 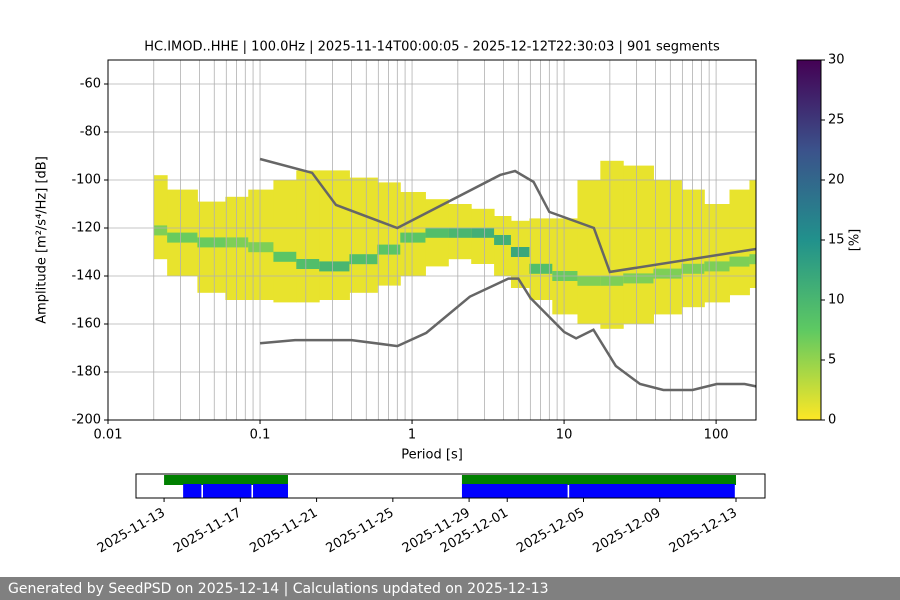 What do you see at coordinates (836, 240) in the screenshot?
I see `colorbar-tick-label: 15` at bounding box center [836, 240].